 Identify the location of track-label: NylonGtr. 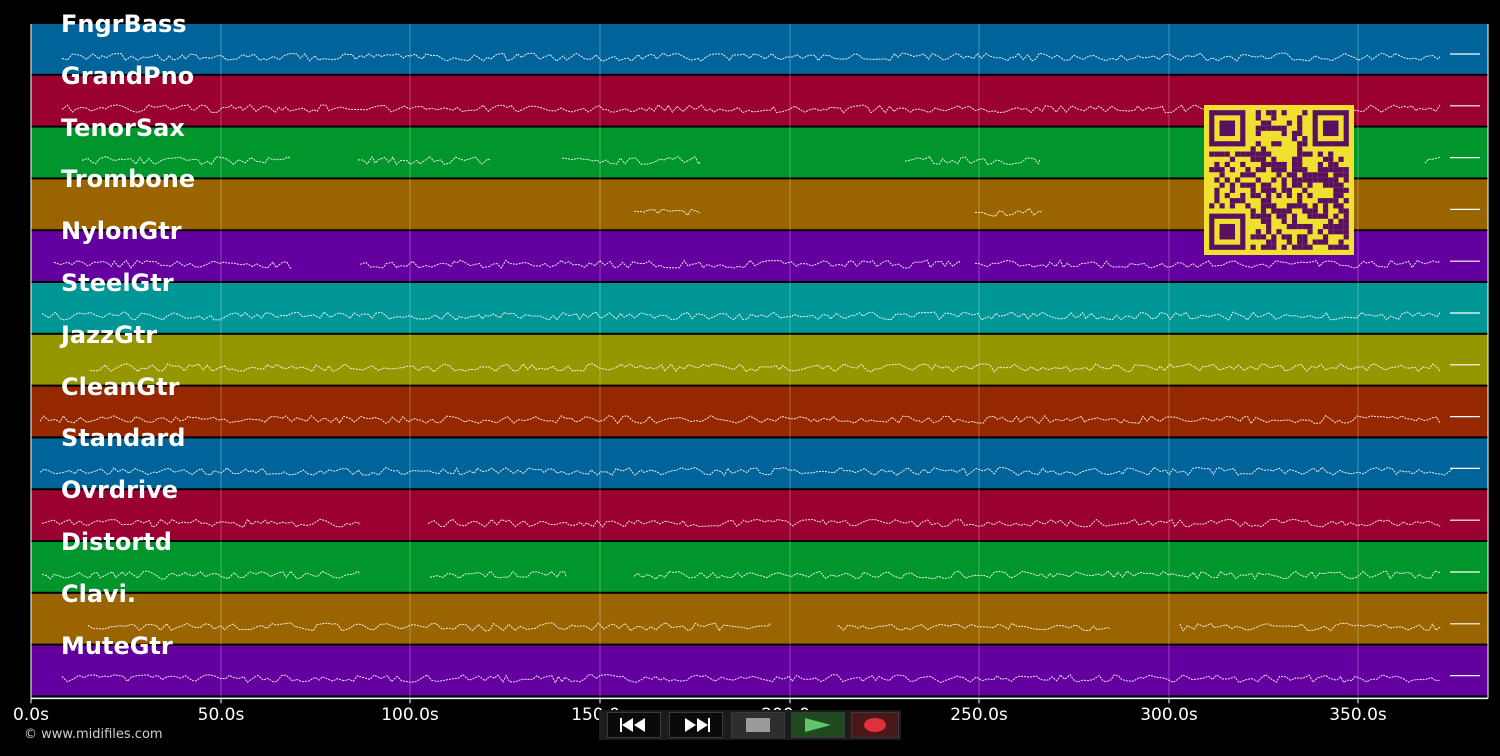
(121, 231).